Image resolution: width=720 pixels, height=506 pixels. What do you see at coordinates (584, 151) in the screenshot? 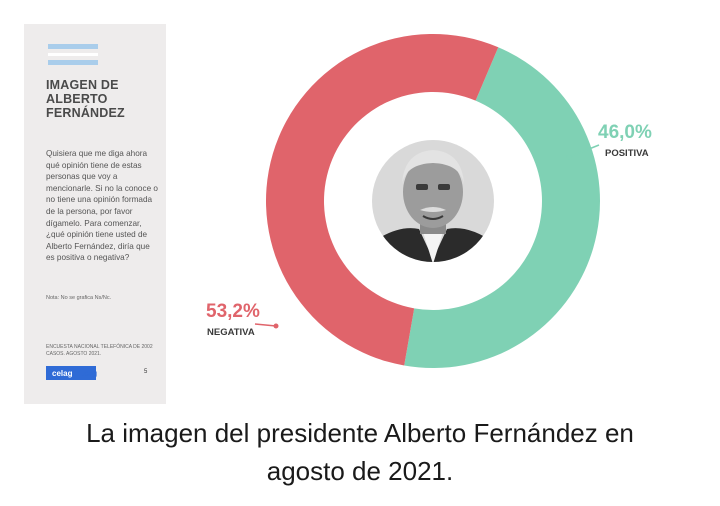
I see `leader-line-positiva` at bounding box center [584, 151].